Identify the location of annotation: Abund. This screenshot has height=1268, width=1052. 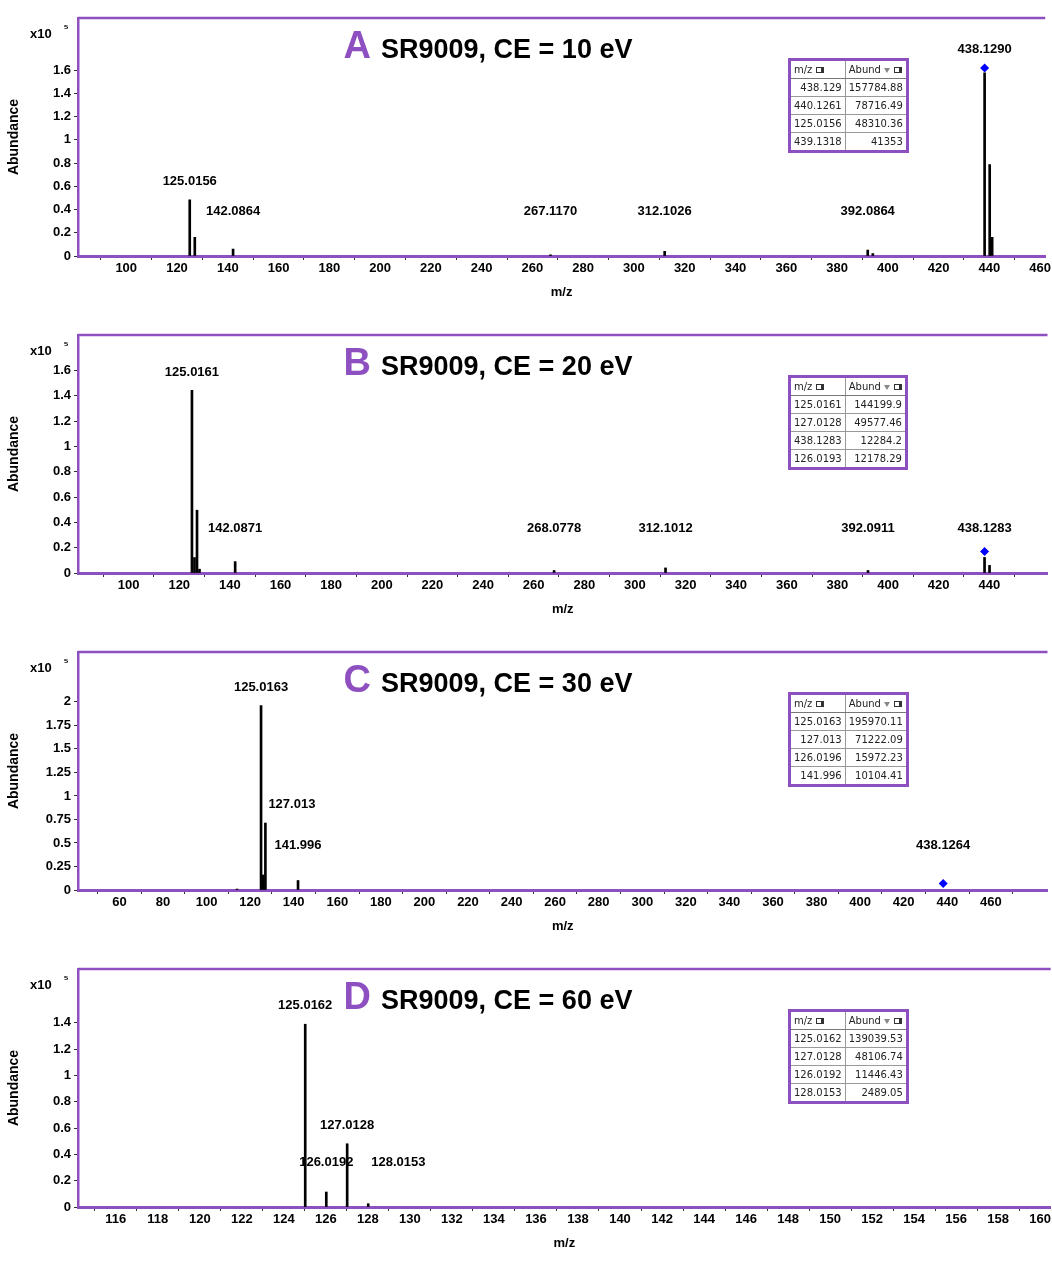
(864, 1020).